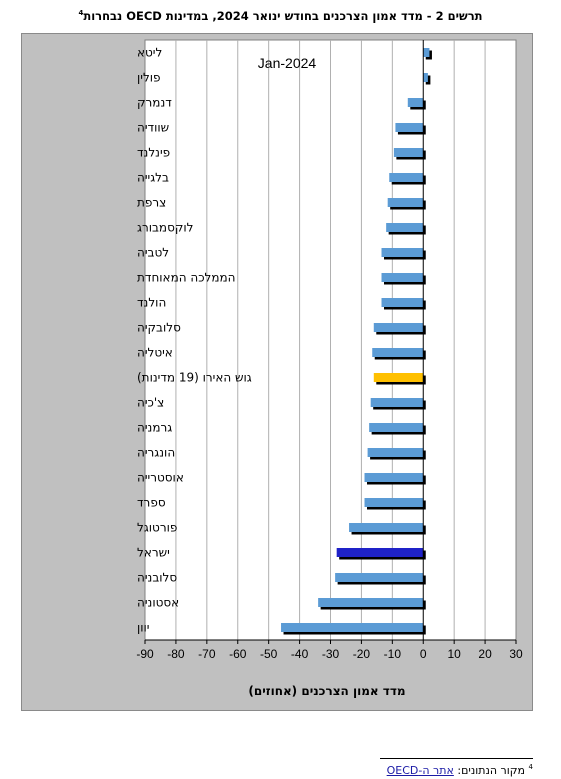 This screenshot has height=779, width=561. I want to click on category-label: פולין, so click(149, 78).